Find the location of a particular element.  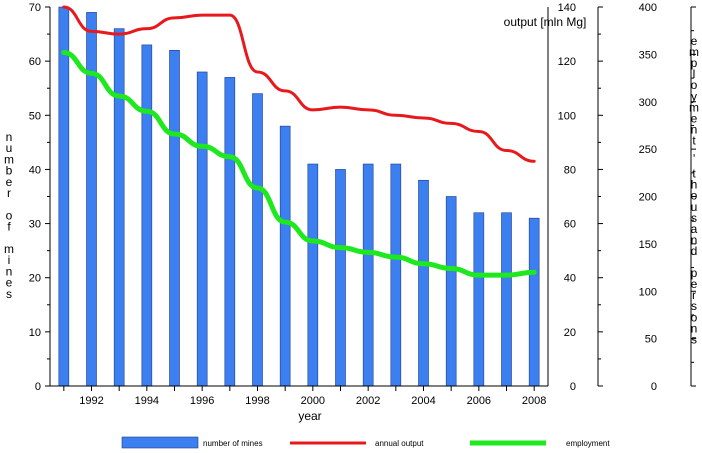

left-axis-title-char: o is located at coordinates (9, 215).